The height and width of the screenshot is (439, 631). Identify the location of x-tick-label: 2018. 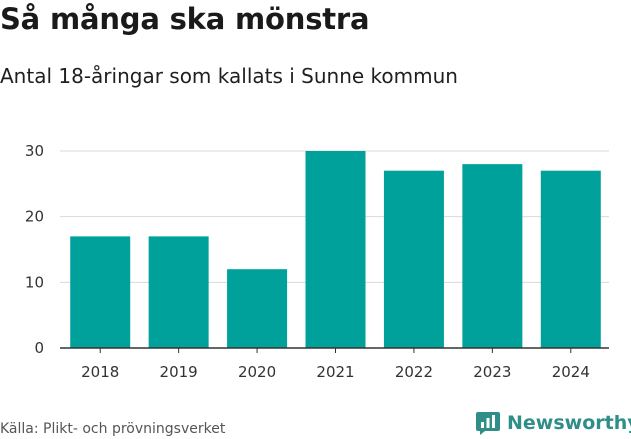
(100, 372).